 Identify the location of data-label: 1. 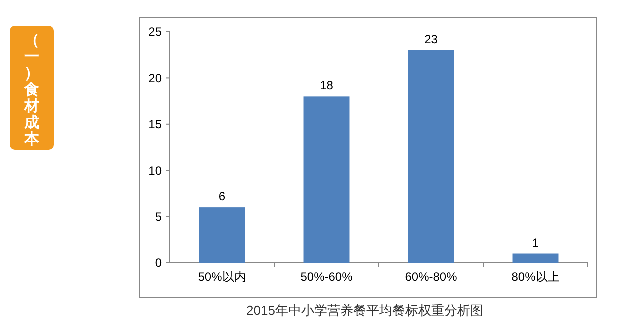
(536, 243).